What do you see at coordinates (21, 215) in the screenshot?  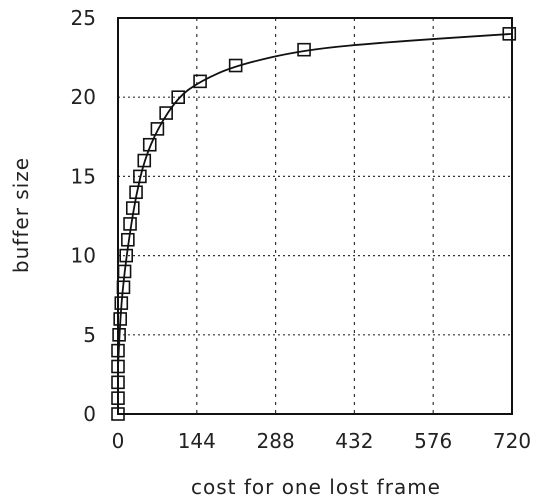 I see `y-axis-label: buffer size` at bounding box center [21, 215].